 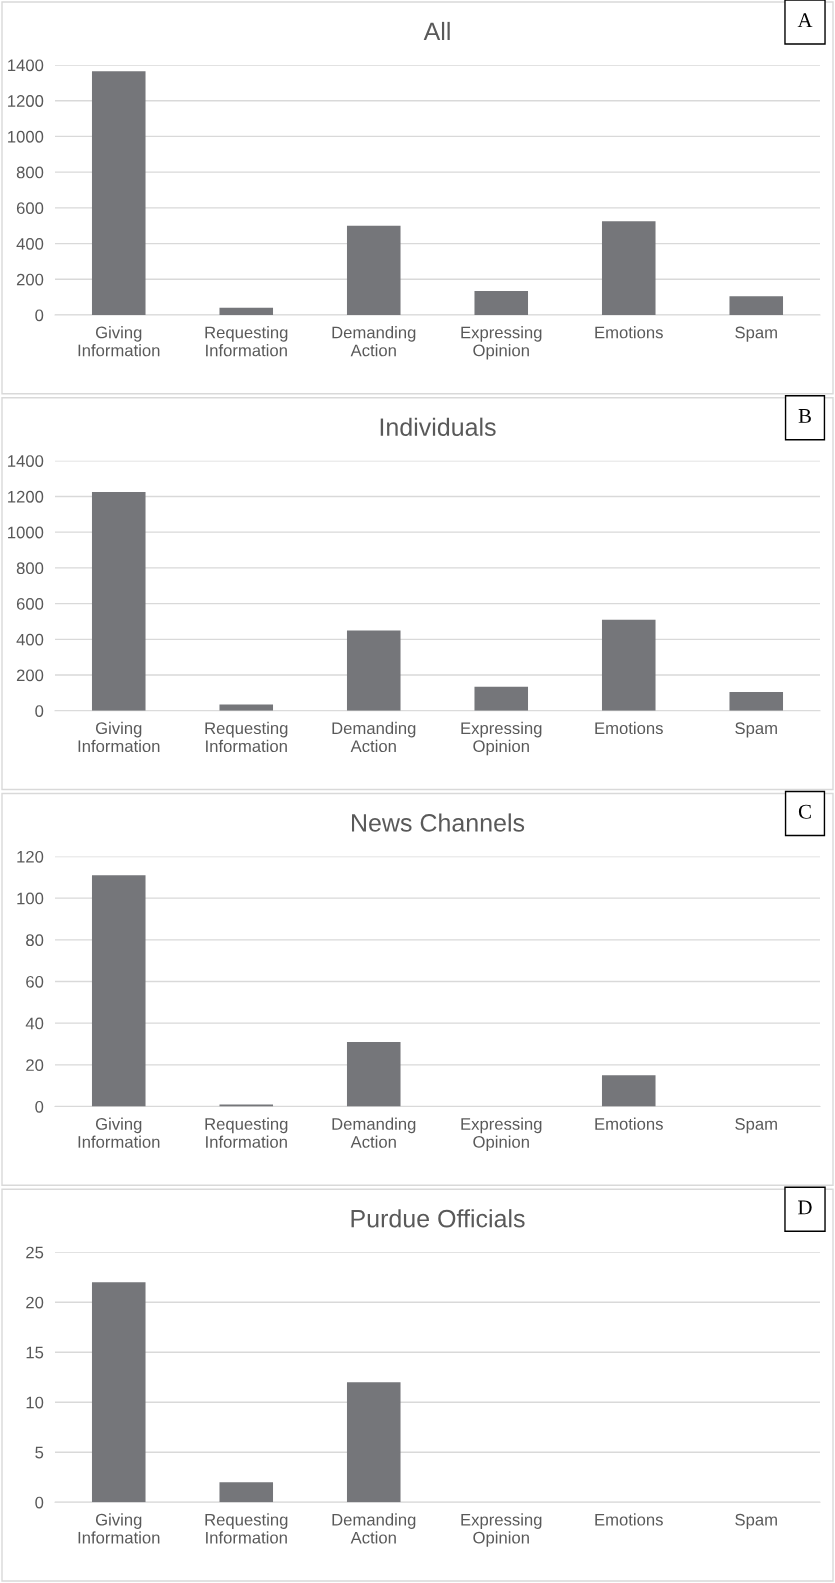 I want to click on text: C, so click(x=804, y=811).